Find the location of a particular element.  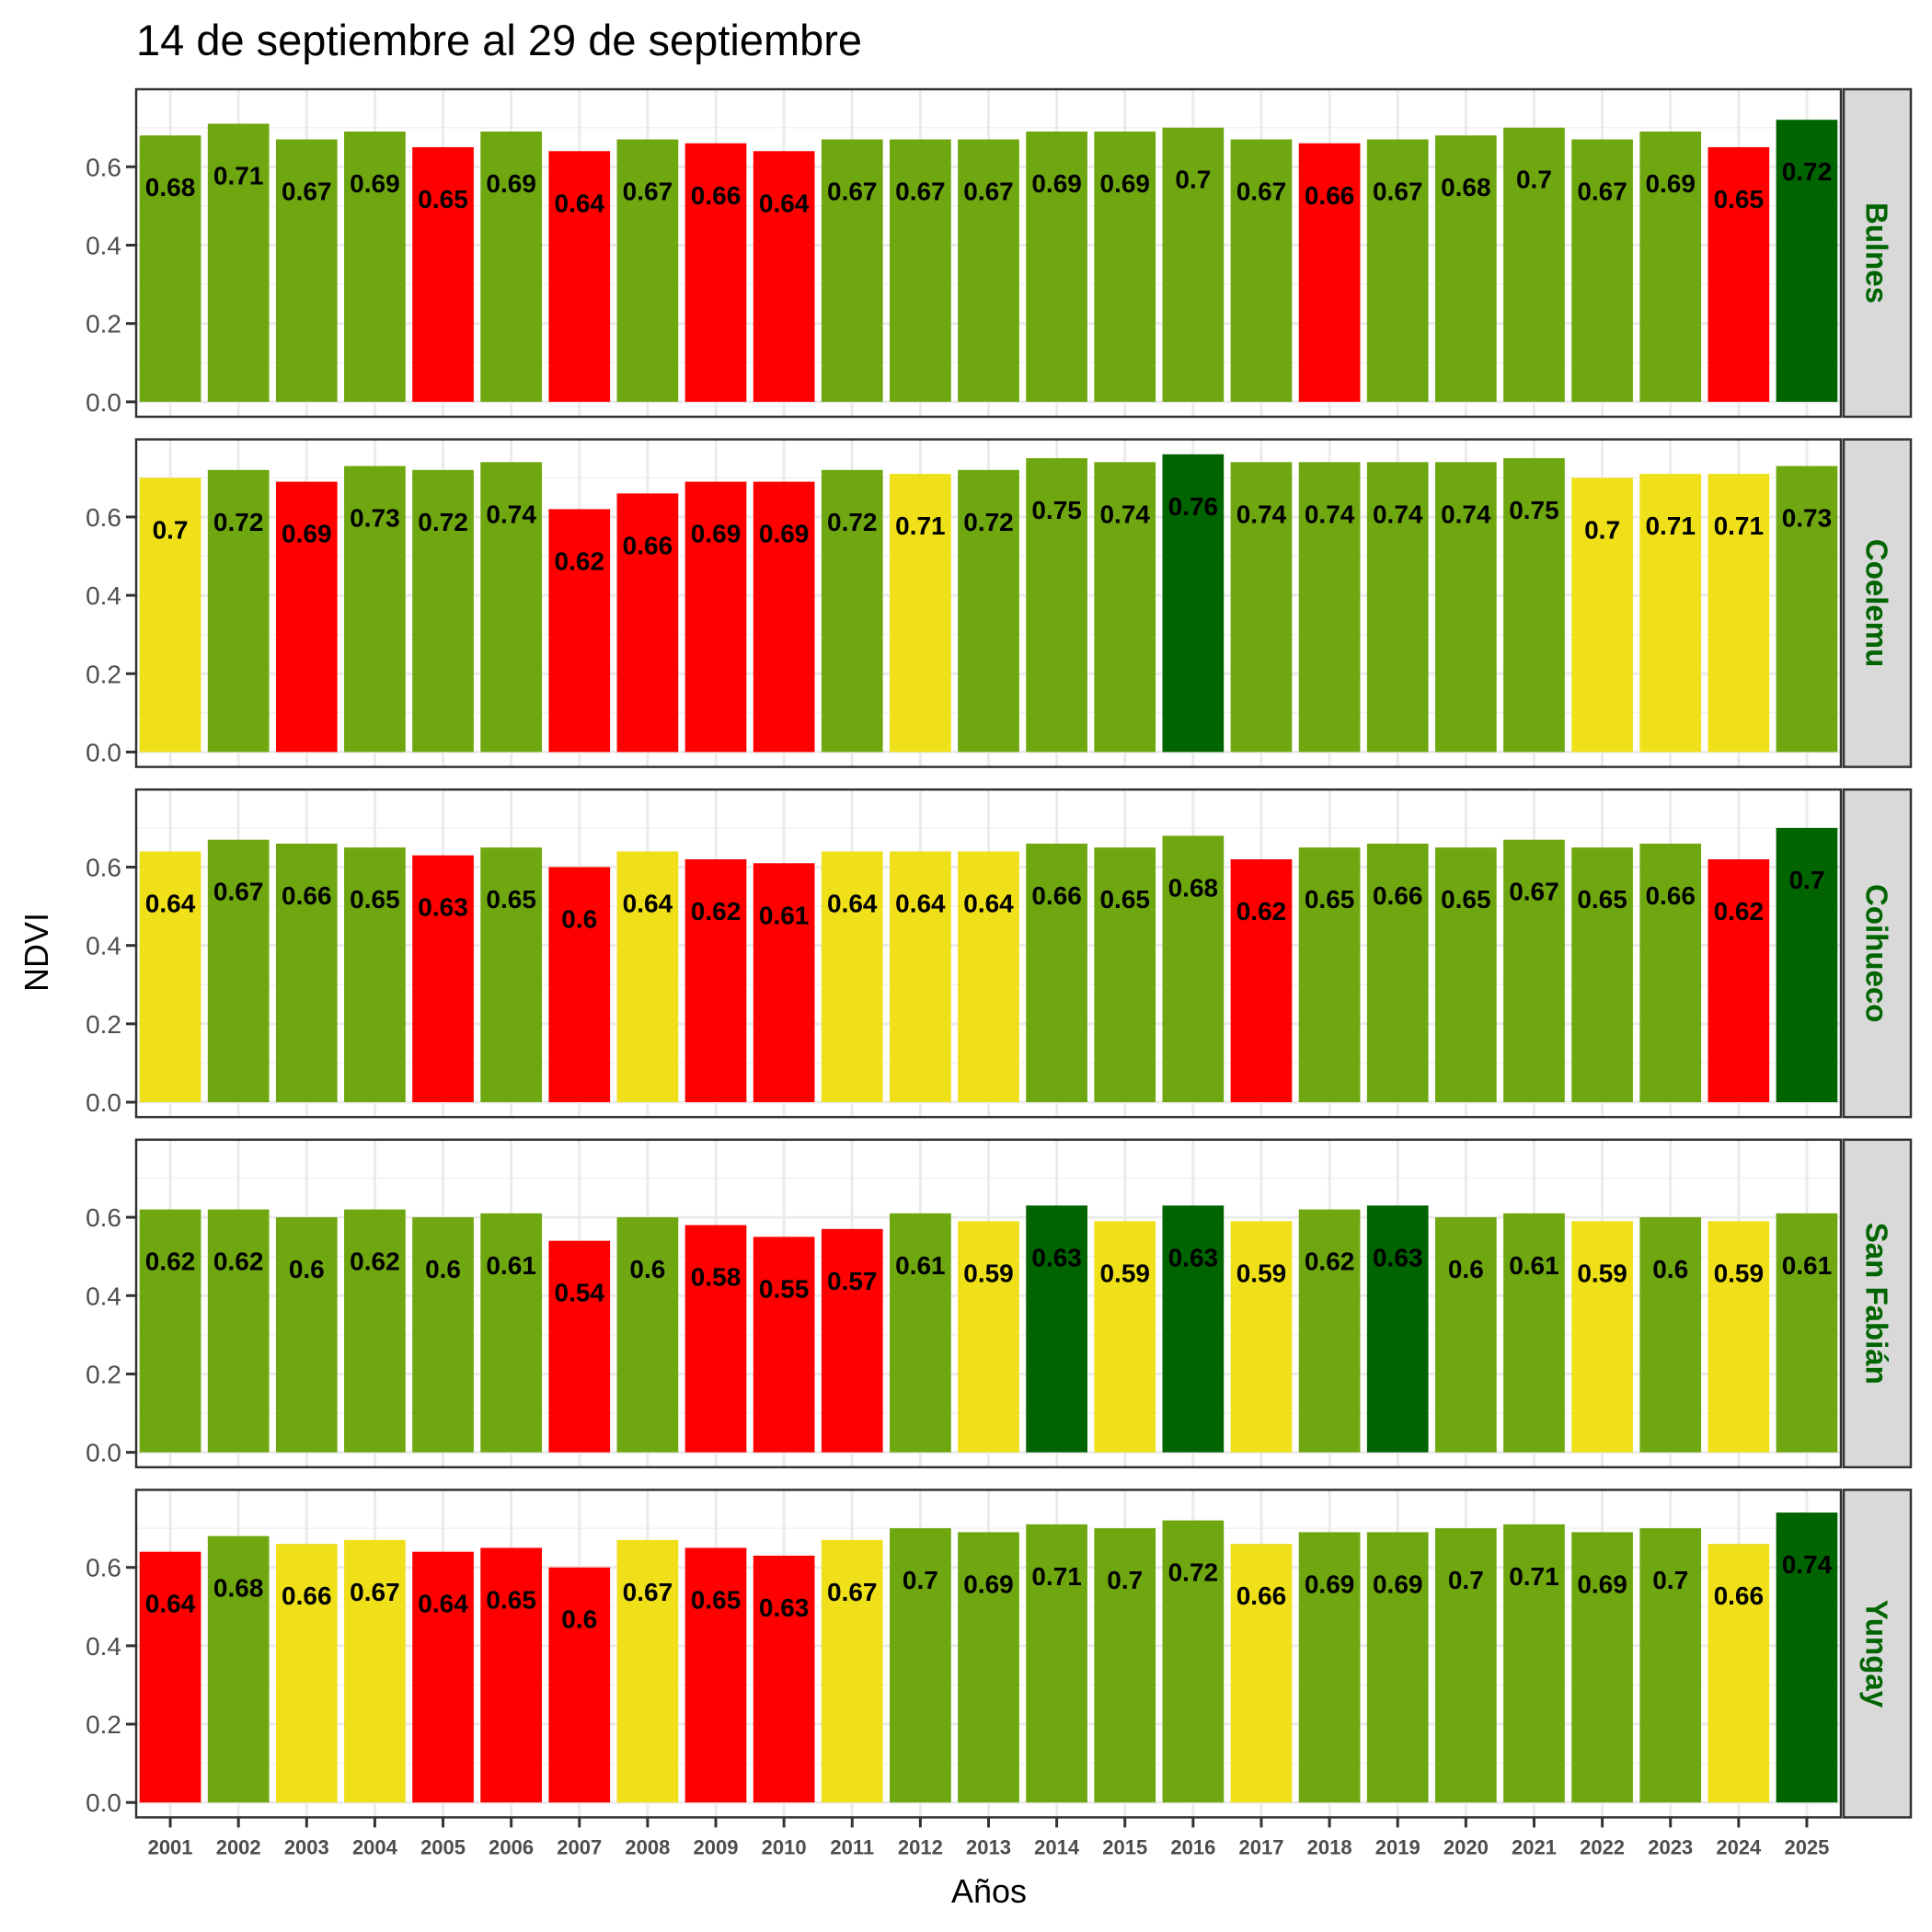

x-tick-label: 2015 is located at coordinates (1124, 1846).